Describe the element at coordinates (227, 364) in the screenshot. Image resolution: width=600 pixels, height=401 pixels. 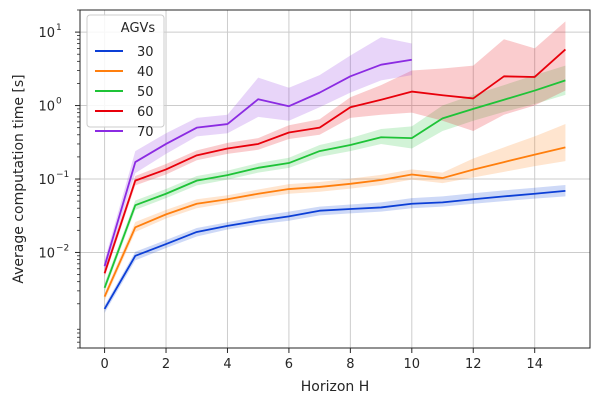
I see `x-tick-label: 4` at that location.